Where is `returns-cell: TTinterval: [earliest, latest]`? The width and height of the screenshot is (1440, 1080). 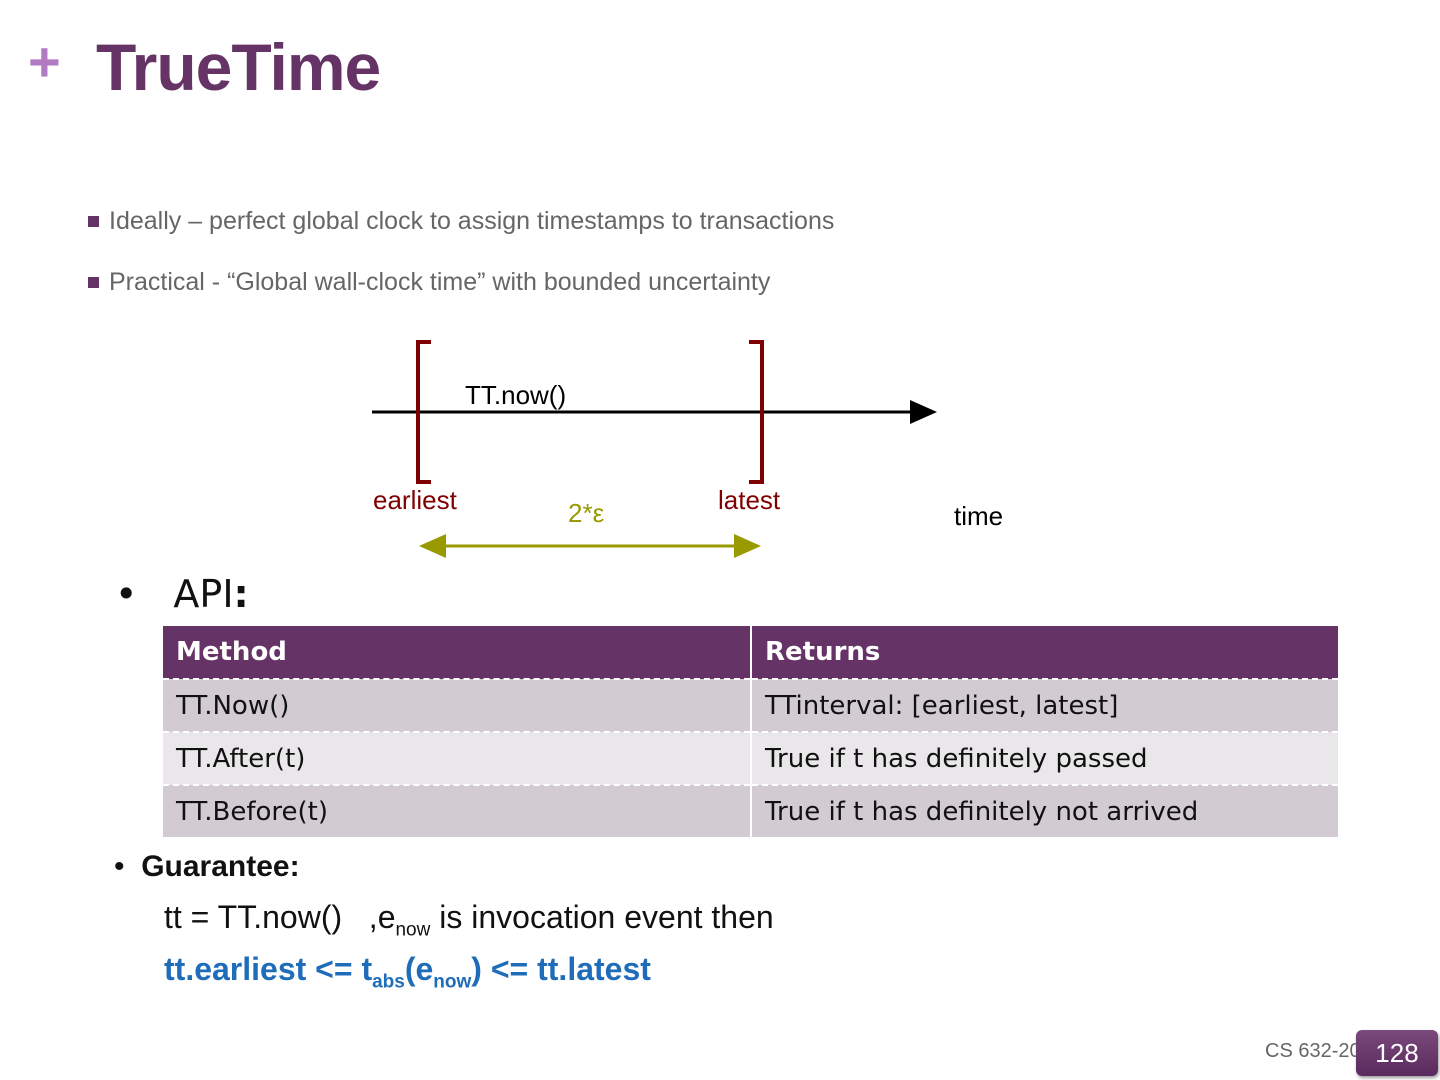 returns-cell: TTinterval: [earliest, latest] is located at coordinates (1044, 705).